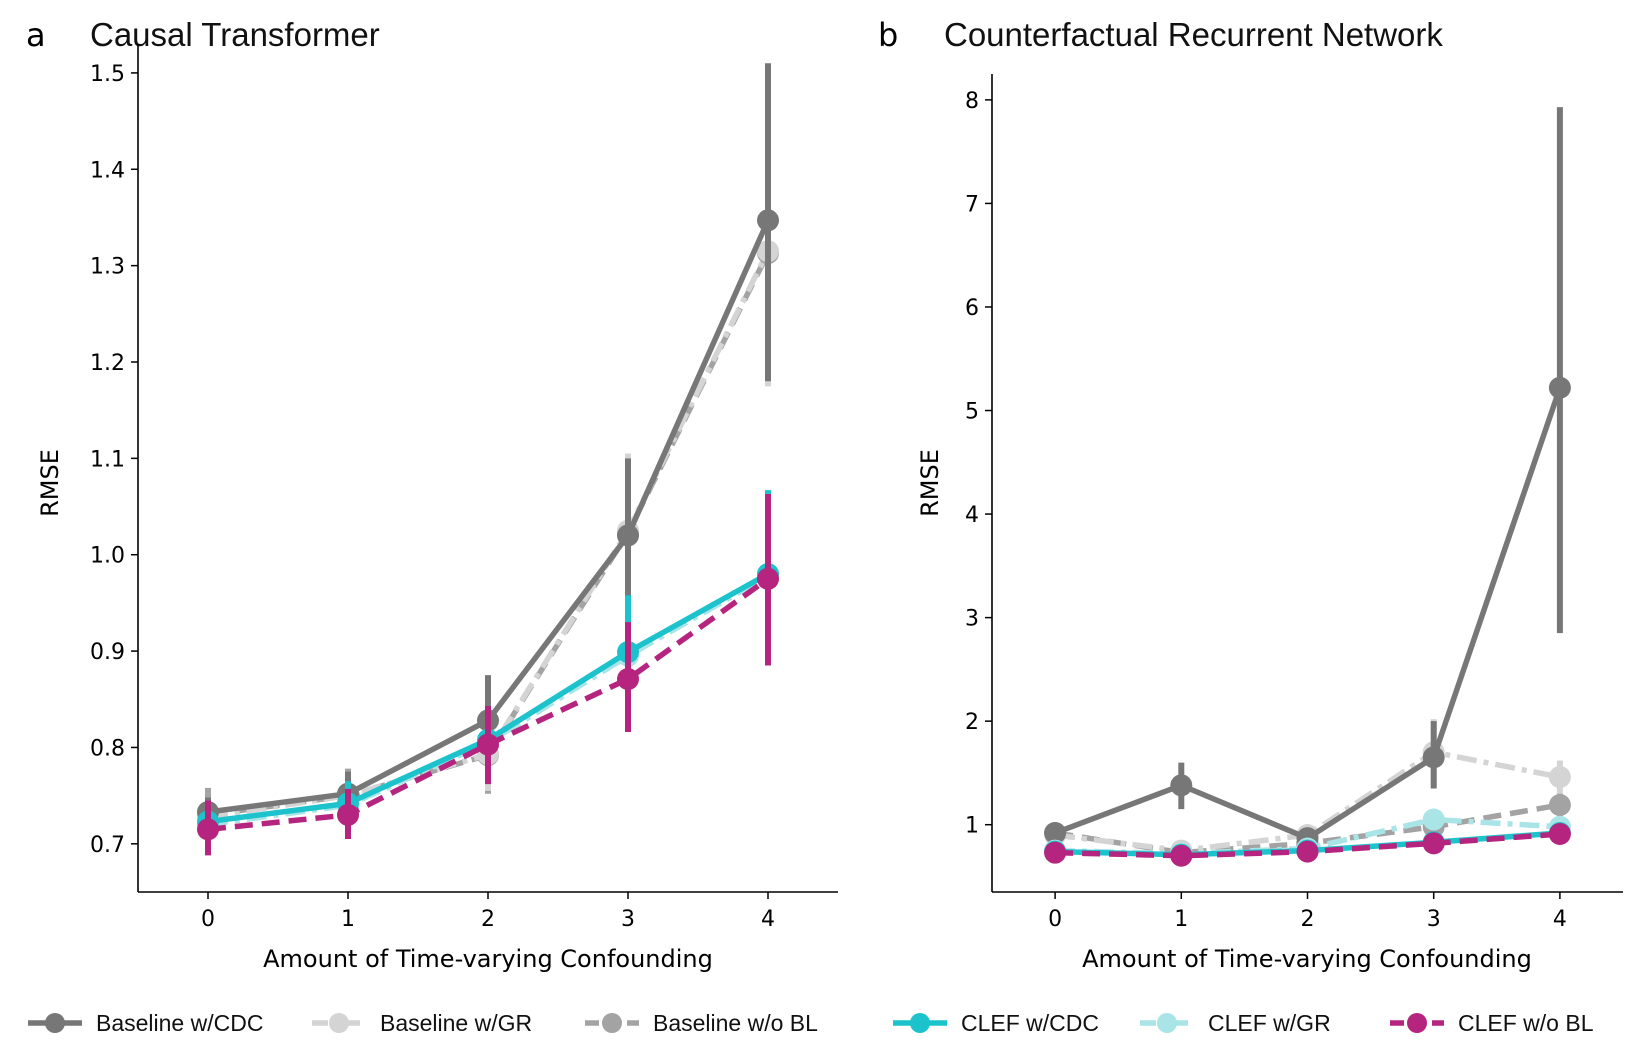 This screenshot has height=1050, width=1643. I want to click on y-tick-label-b-3: 4, so click(972, 515).